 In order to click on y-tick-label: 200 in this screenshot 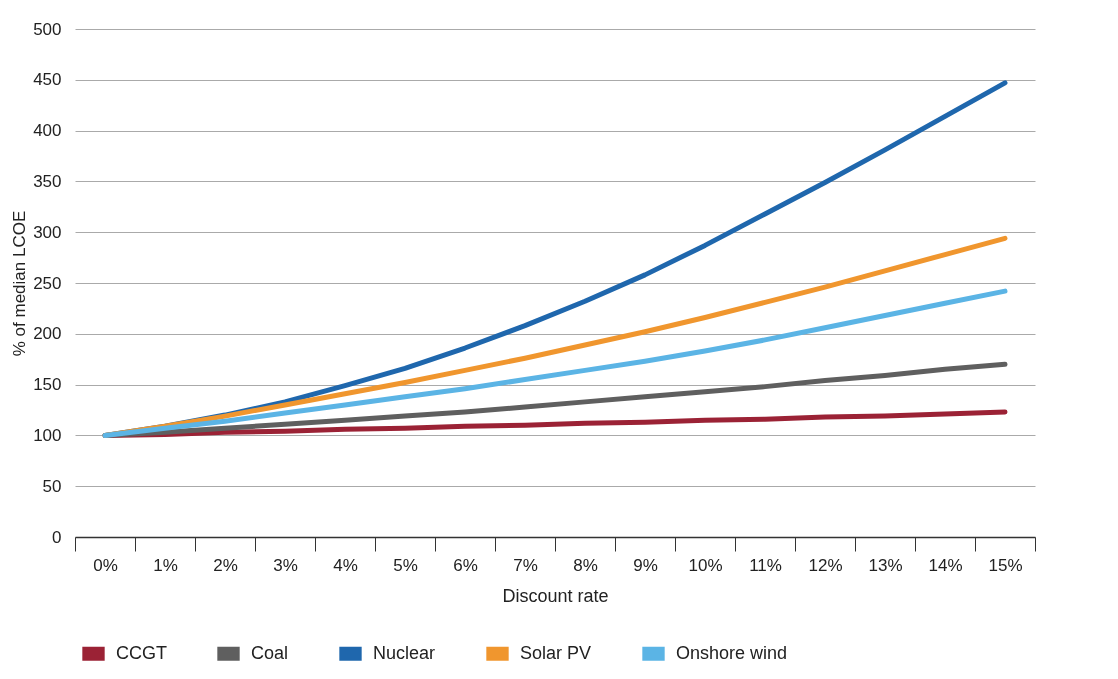, I will do `click(47, 334)`.